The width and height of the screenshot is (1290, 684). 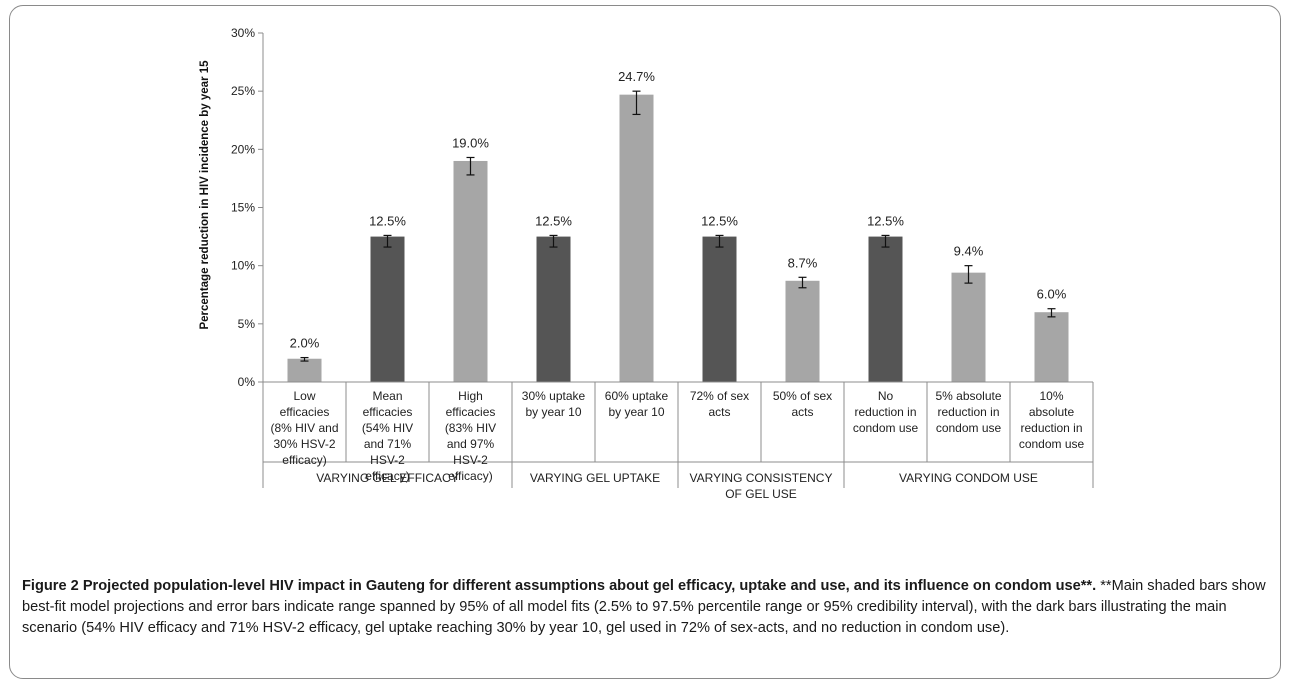 I want to click on y-axis: 0% 5% 10% 15% 20% 25% 30%, so click(x=247, y=207).